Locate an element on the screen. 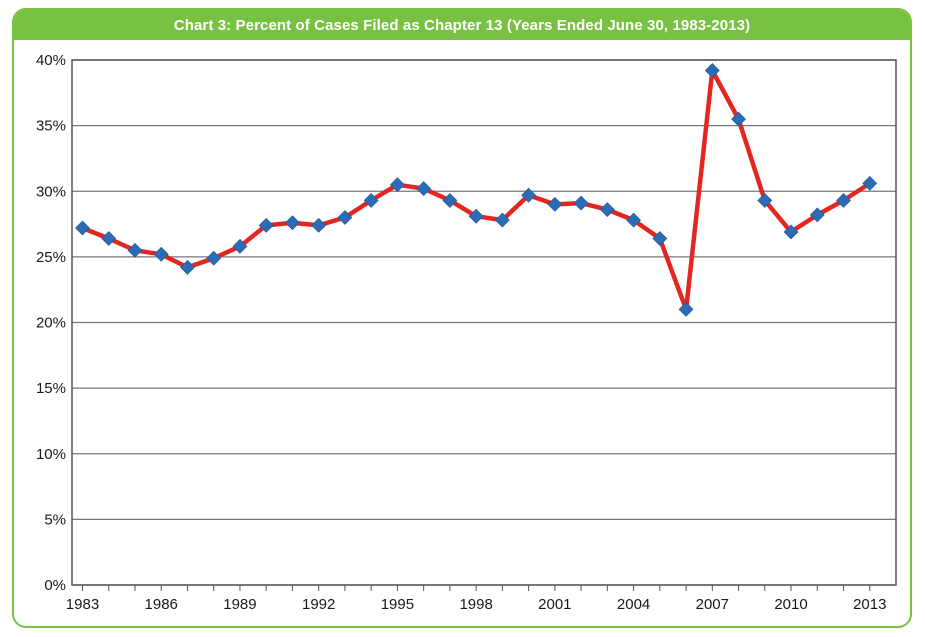  y-tick-label: 20% is located at coordinates (51, 323).